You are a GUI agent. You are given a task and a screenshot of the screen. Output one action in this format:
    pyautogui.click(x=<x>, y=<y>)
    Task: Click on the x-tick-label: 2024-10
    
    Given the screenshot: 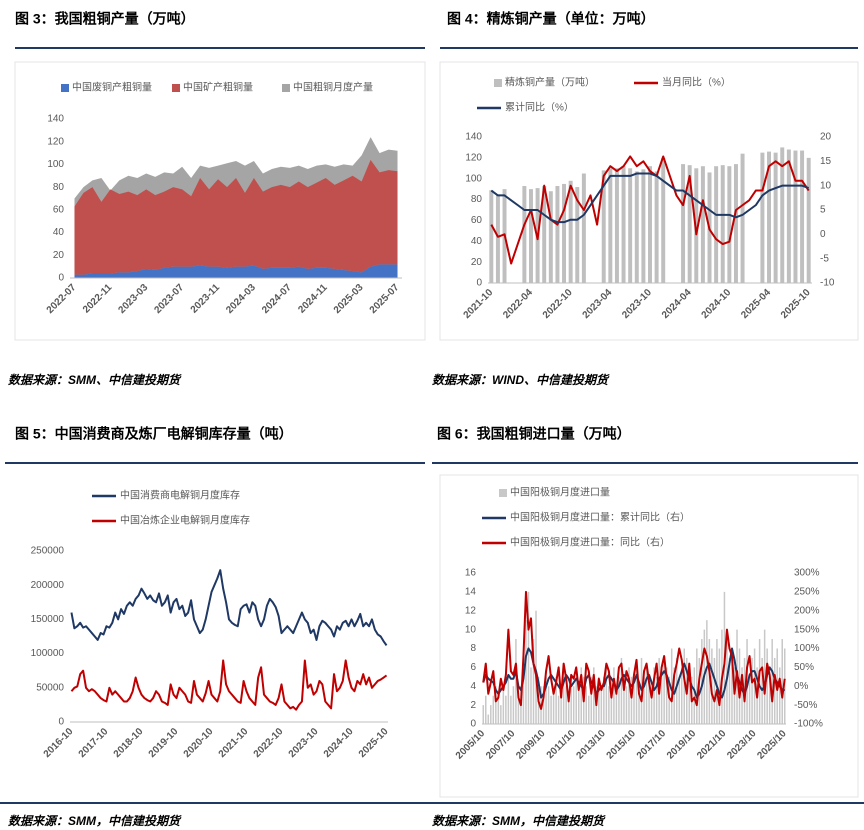 What is the action you would take?
    pyautogui.click(x=339, y=743)
    